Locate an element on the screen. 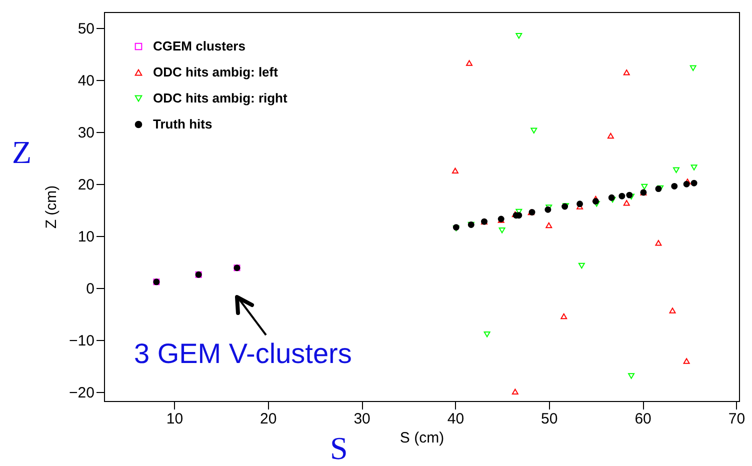  legend-label: ODC hits ambig: left is located at coordinates (216, 72).